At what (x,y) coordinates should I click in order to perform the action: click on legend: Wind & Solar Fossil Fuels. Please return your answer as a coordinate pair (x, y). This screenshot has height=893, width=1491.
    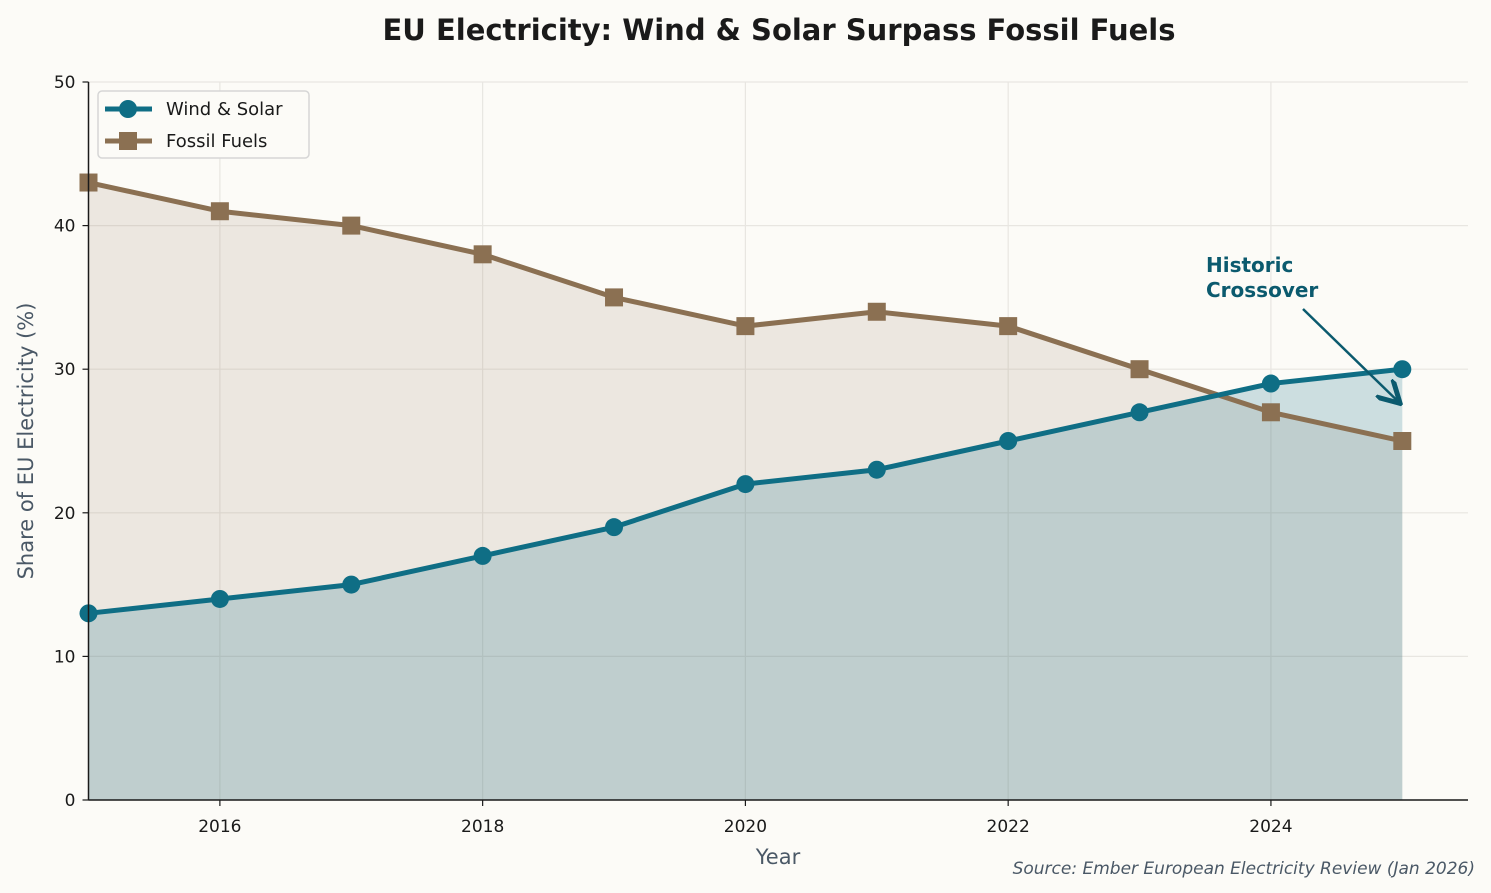
    Looking at the image, I should click on (203, 124).